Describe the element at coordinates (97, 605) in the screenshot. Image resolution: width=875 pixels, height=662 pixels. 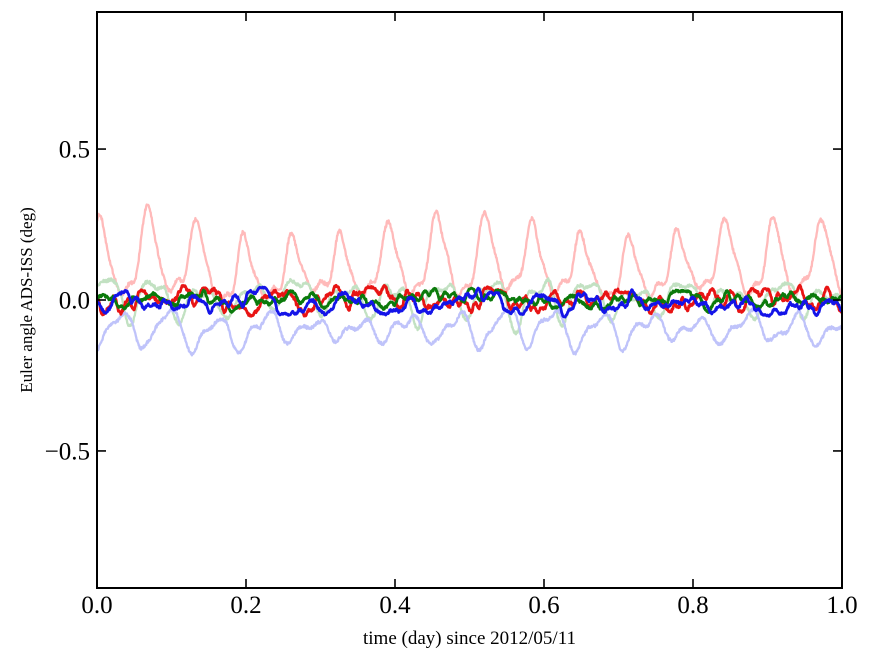
I see `x-tick-label: 0.0` at that location.